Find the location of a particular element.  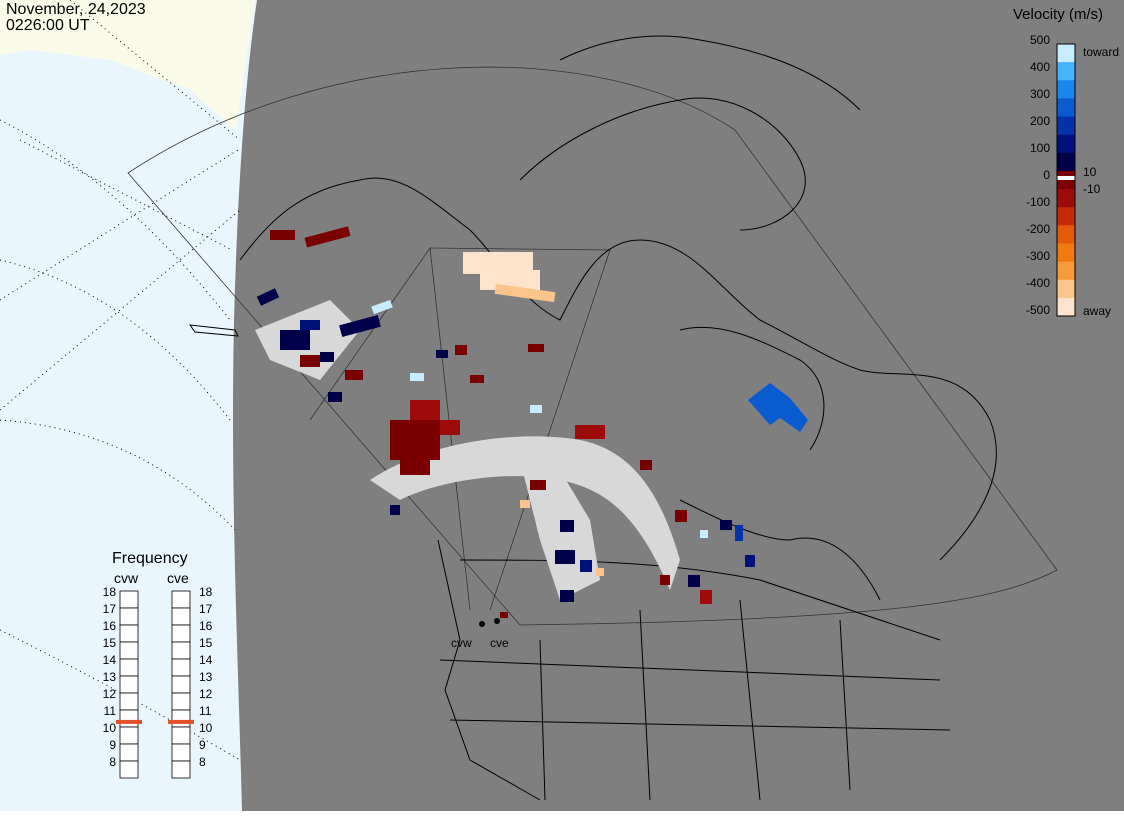

frequency-scale-label: 10 is located at coordinates (206, 728).